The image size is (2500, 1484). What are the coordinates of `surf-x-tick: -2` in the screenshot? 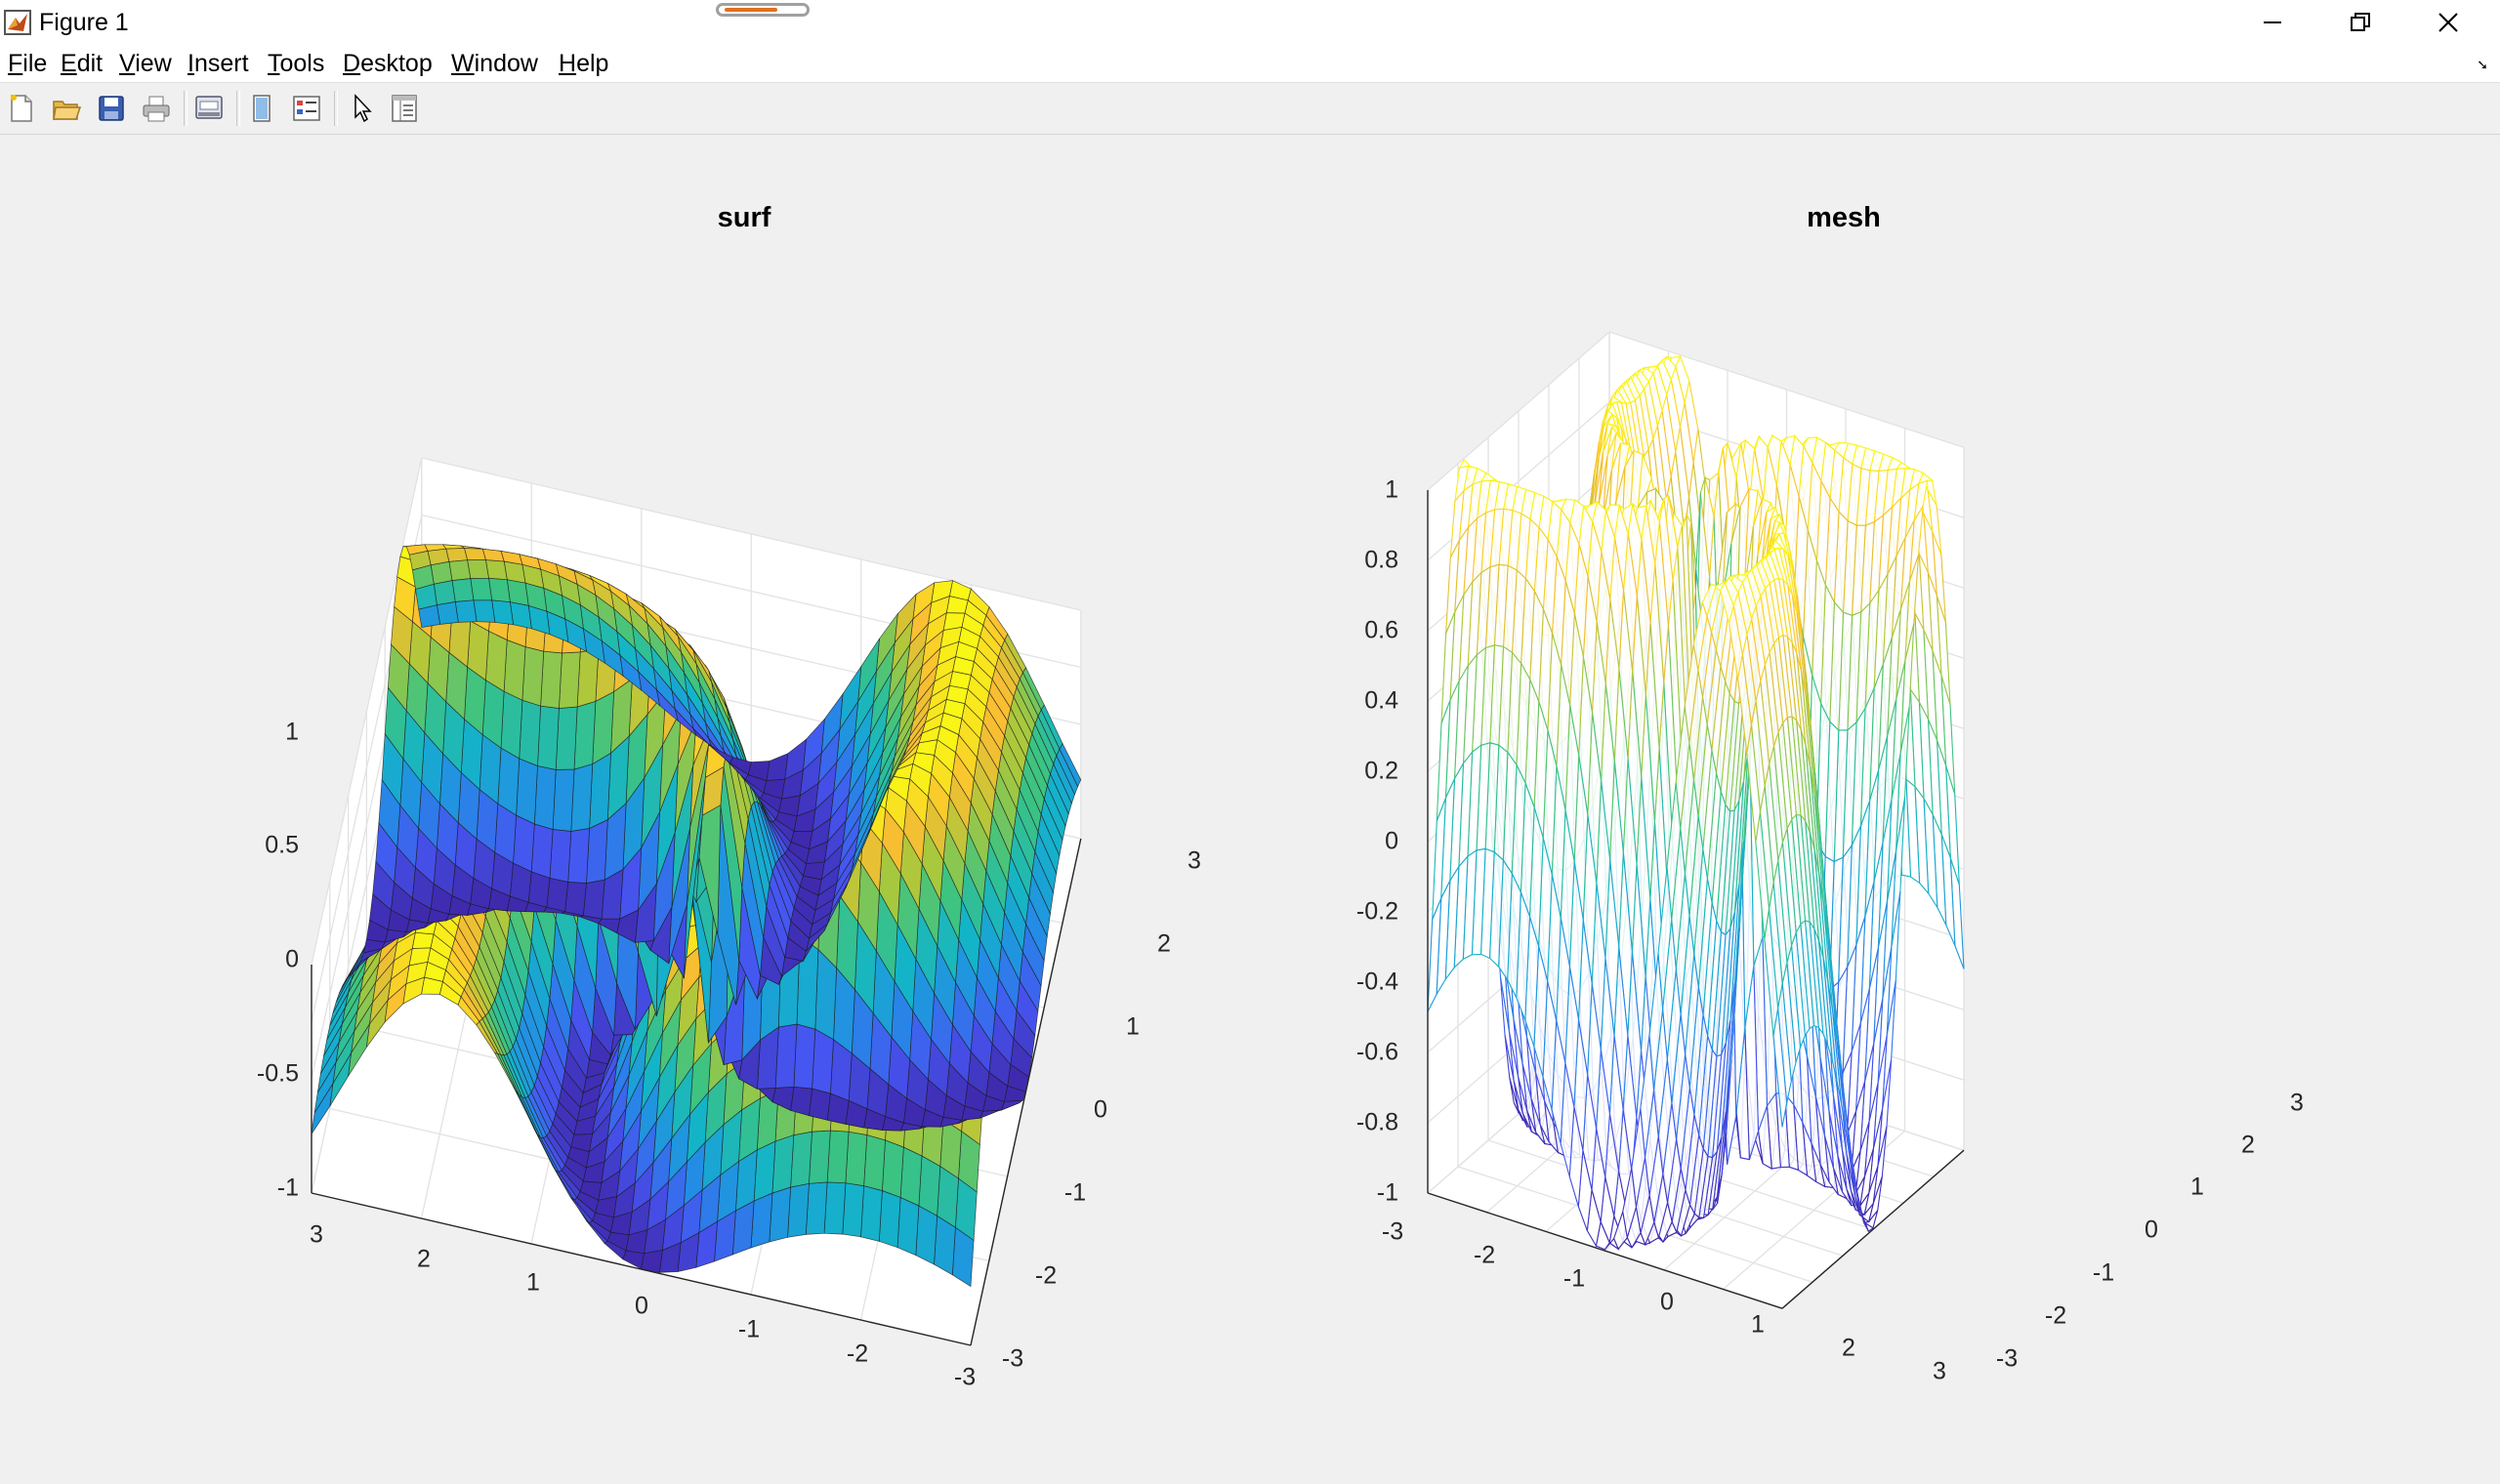 It's located at (857, 1354).